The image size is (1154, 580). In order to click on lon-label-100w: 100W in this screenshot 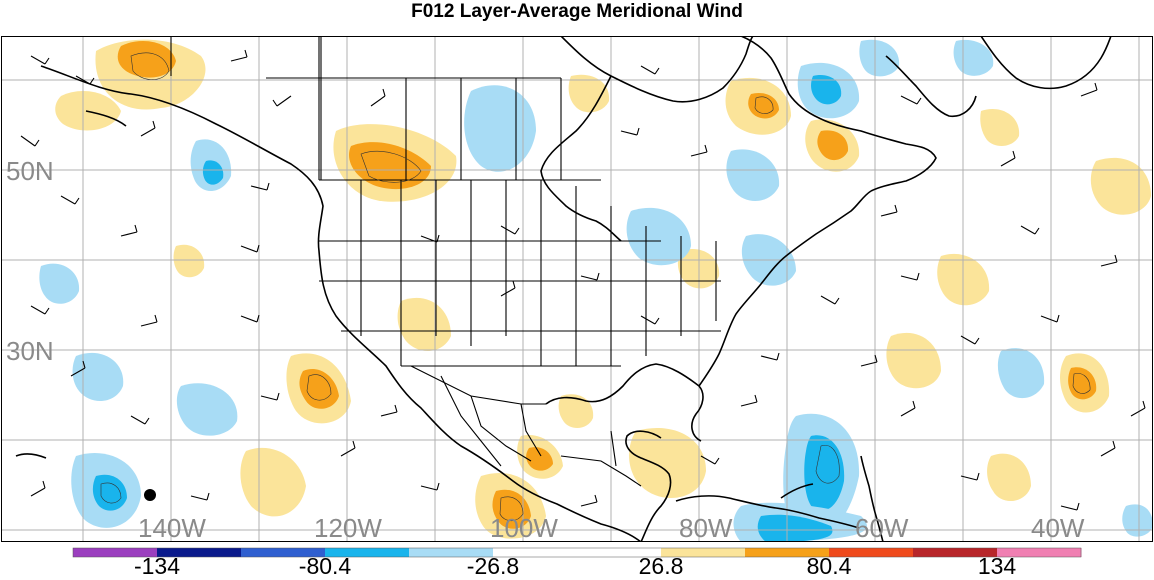, I will do `click(524, 527)`.